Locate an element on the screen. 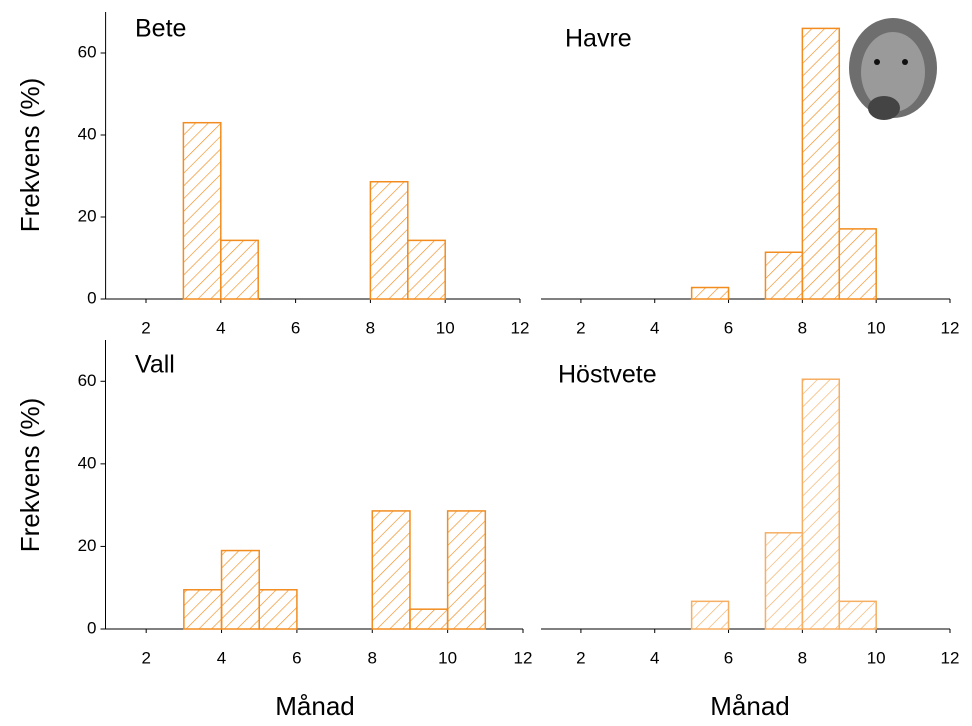 This screenshot has width=972, height=726. panel-title: Bete is located at coordinates (160, 29).